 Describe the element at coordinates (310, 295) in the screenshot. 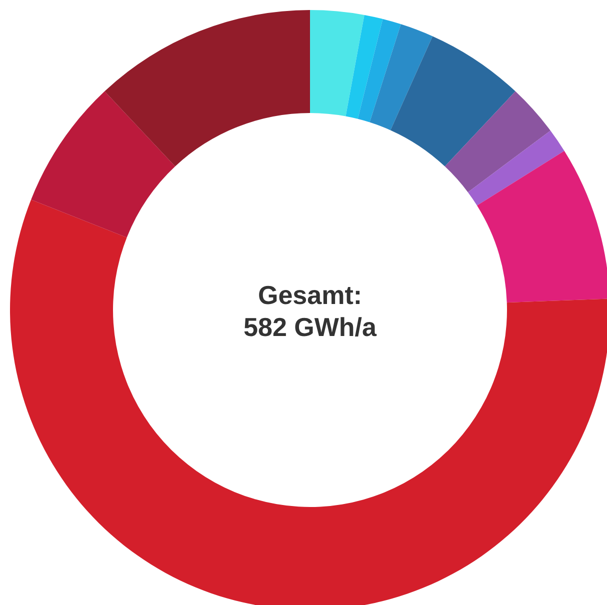

I see `text: Gesamt:` at that location.